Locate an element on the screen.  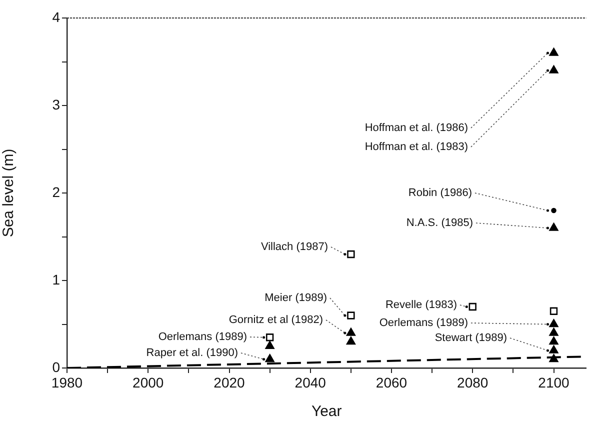
annotation: Gornitz et al (1982) is located at coordinates (275, 320).